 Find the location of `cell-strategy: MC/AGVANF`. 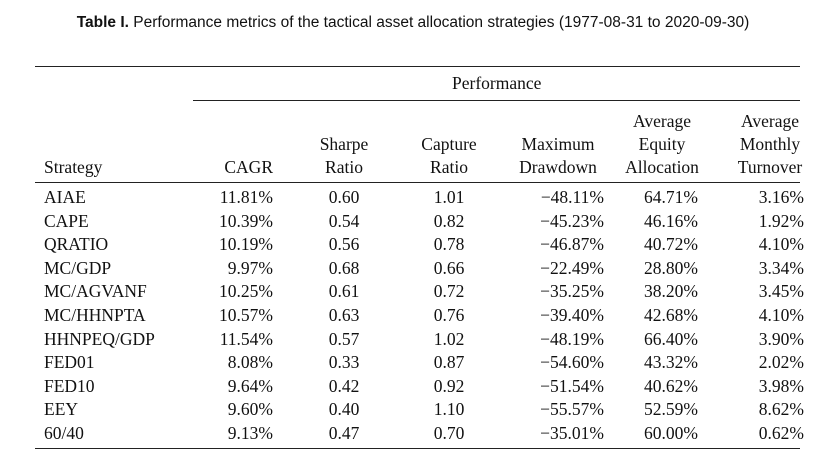

cell-strategy: MC/AGVANF is located at coordinates (95, 291).